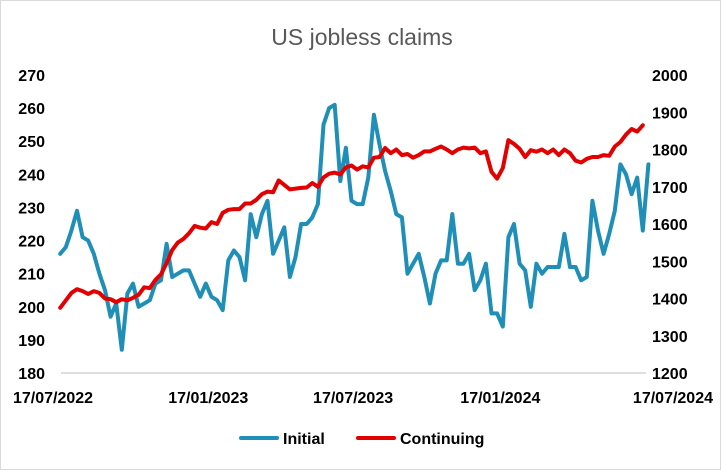  What do you see at coordinates (362, 37) in the screenshot?
I see `chart-title: US jobless claims` at bounding box center [362, 37].